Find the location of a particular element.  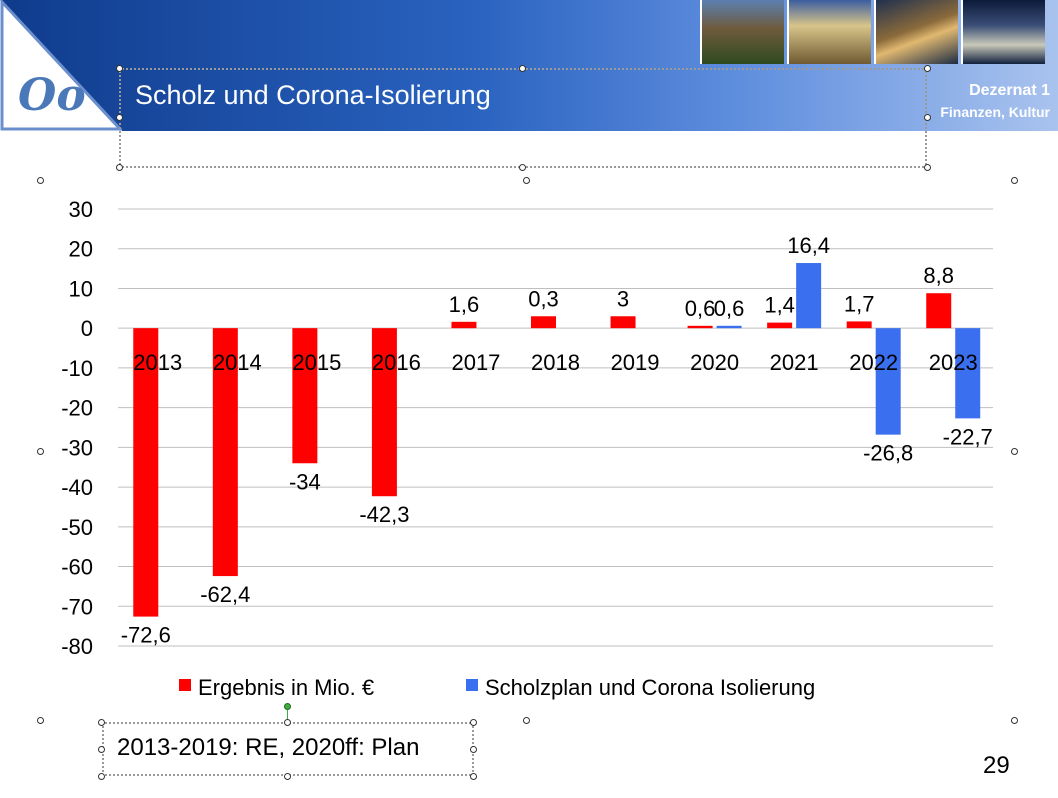

y-tick-label: -10 is located at coordinates (77, 368).